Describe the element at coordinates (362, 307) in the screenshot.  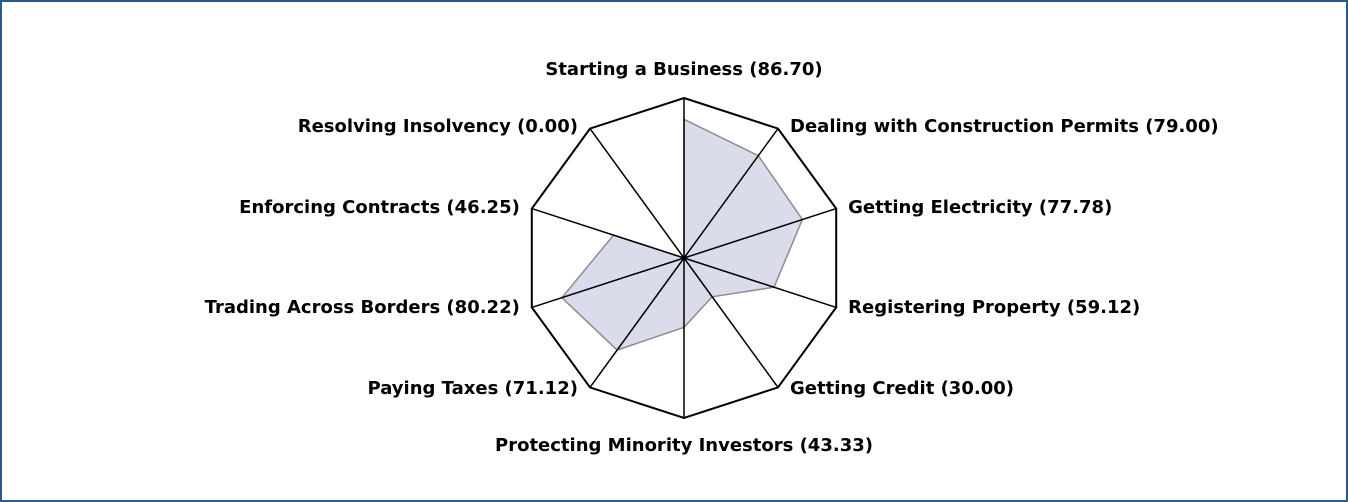
I see `axis-label: Trading Across Borders (80.22)` at that location.